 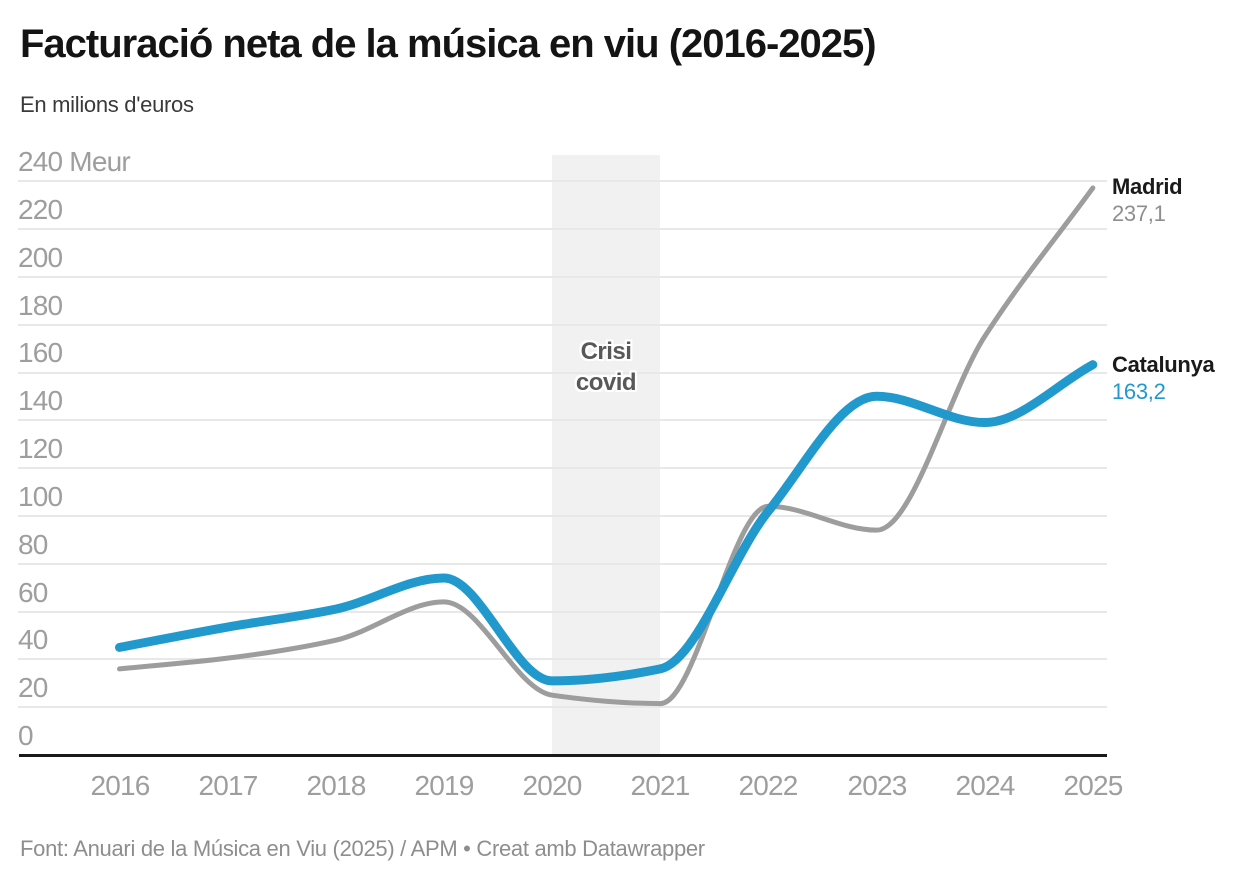 I want to click on y-tick-label: 80, so click(x=33, y=544).